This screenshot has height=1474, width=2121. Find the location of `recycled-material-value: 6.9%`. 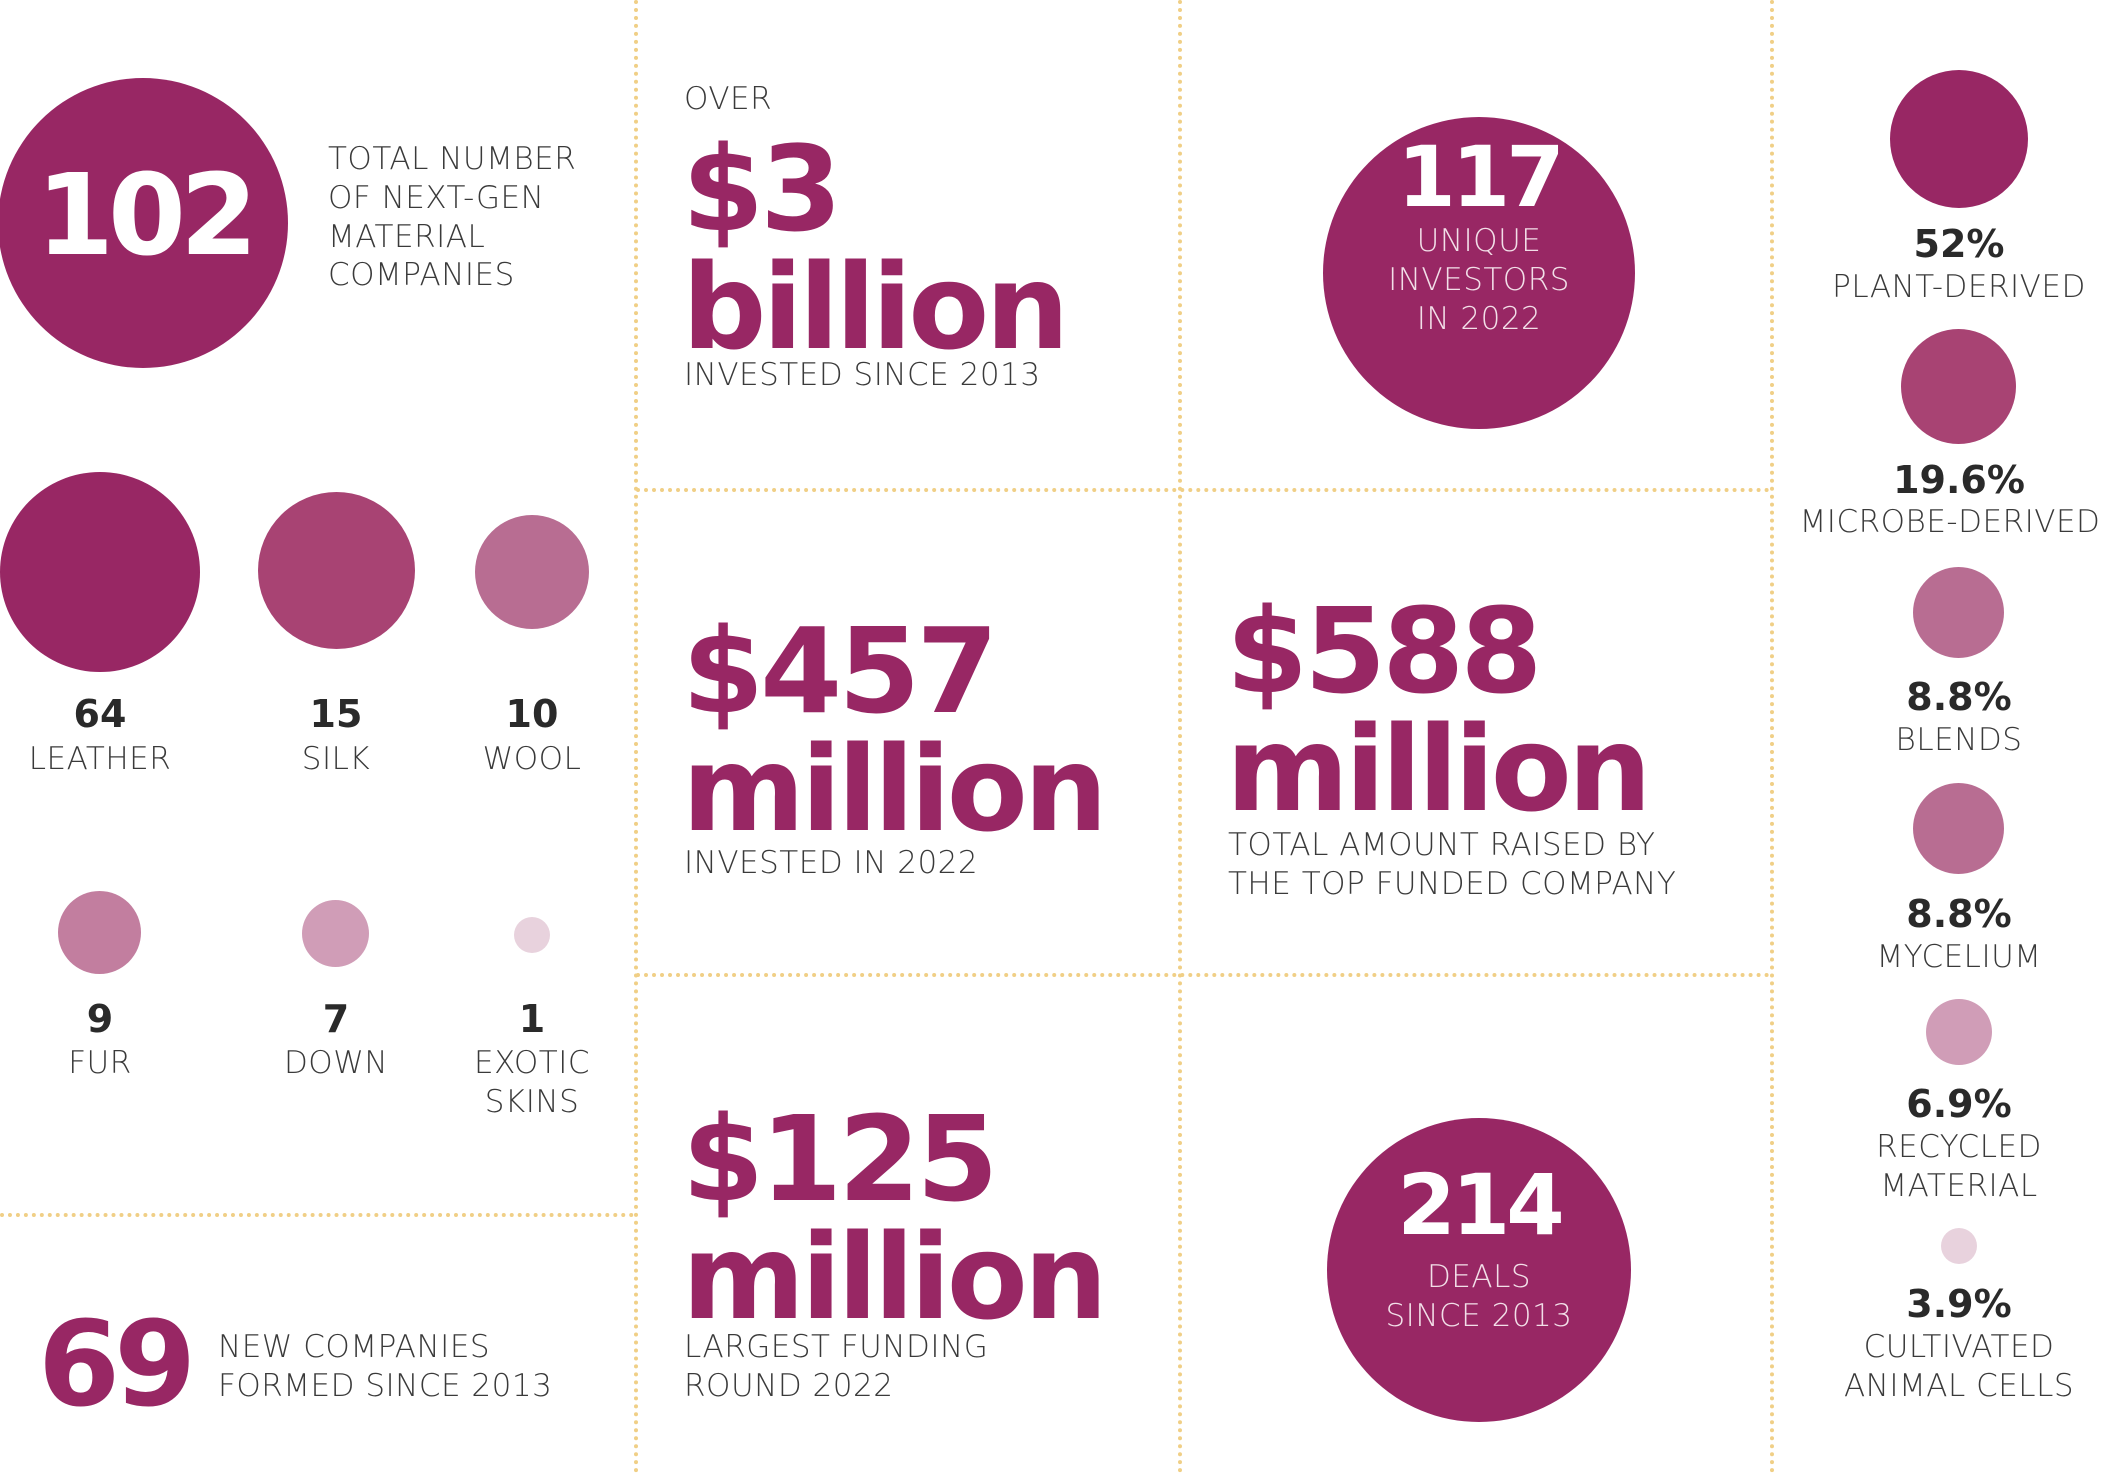

recycled-material-value: 6.9% is located at coordinates (1959, 1104).